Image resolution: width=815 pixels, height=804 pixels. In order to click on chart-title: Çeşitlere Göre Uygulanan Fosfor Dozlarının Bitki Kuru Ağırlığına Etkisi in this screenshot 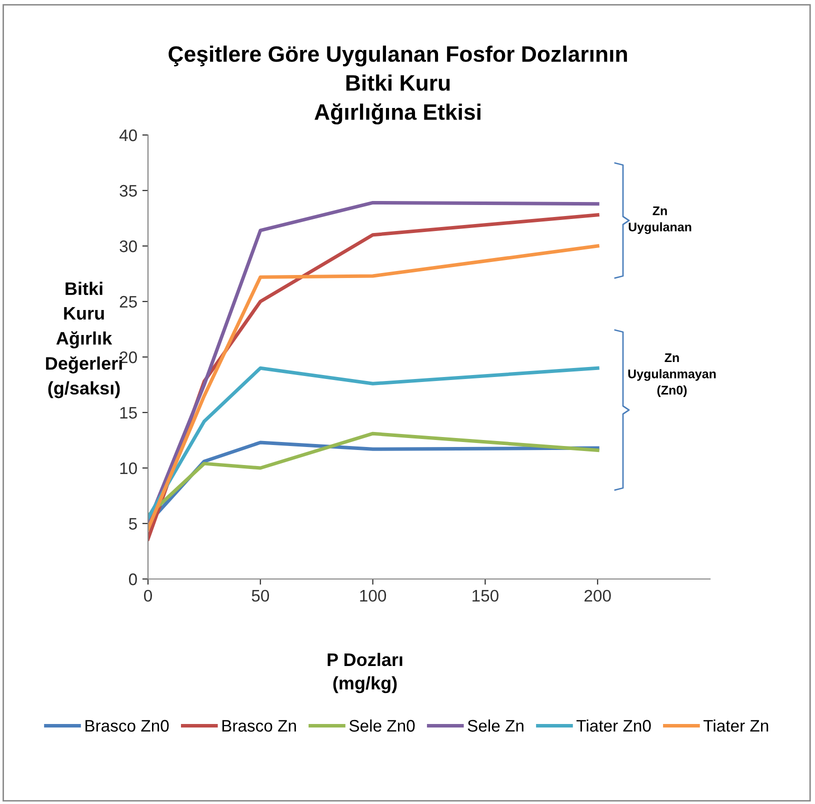, I will do `click(397, 85)`.